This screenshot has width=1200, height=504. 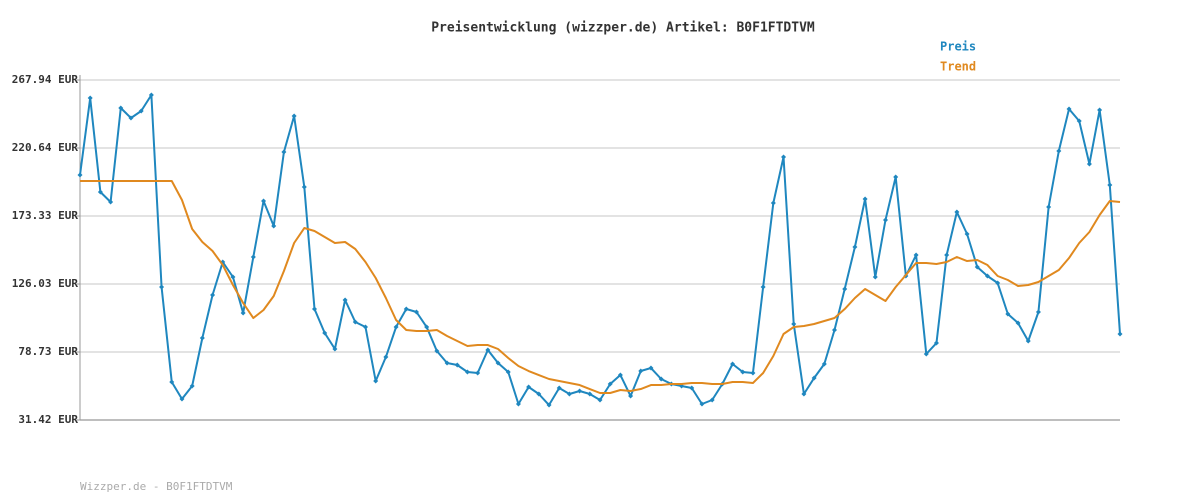 What do you see at coordinates (48, 351) in the screenshot?
I see `y-tick-label: 78.73 EUR` at bounding box center [48, 351].